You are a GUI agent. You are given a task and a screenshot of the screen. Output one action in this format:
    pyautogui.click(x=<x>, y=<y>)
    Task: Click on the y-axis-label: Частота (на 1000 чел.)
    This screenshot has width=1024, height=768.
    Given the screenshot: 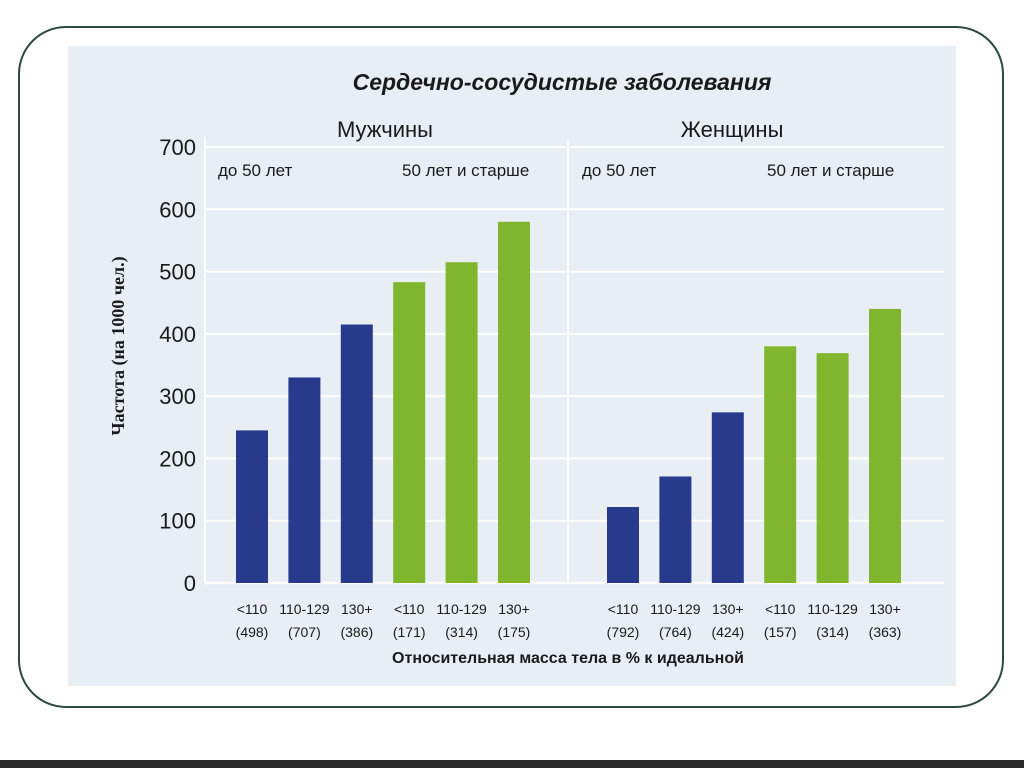 What is the action you would take?
    pyautogui.click(x=118, y=345)
    